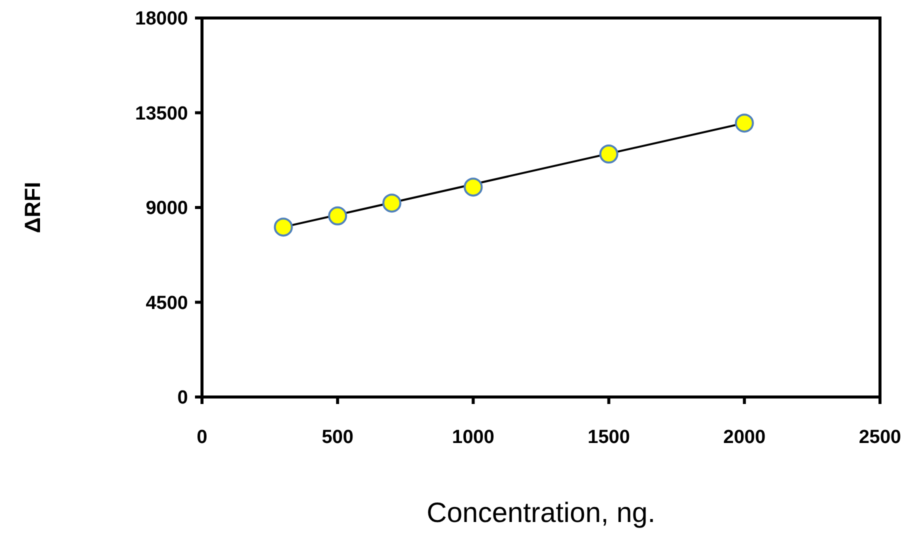 This screenshot has height=534, width=912. Describe the element at coordinates (202, 437) in the screenshot. I see `x-tick-label: 0` at that location.